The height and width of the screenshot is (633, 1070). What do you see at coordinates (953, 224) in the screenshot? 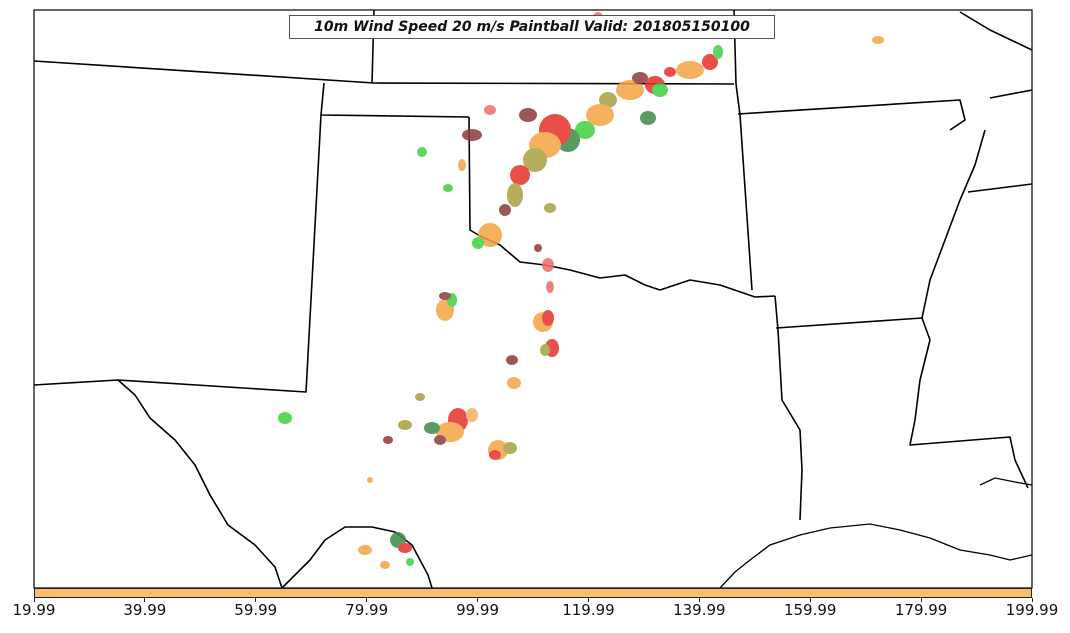
I see `mississippi-river` at bounding box center [953, 224].